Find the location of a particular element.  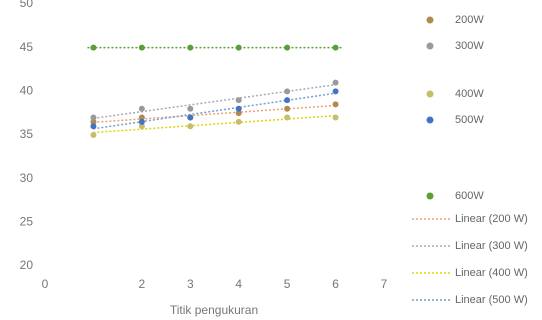

y-tick-label: 35 is located at coordinates (27, 134).